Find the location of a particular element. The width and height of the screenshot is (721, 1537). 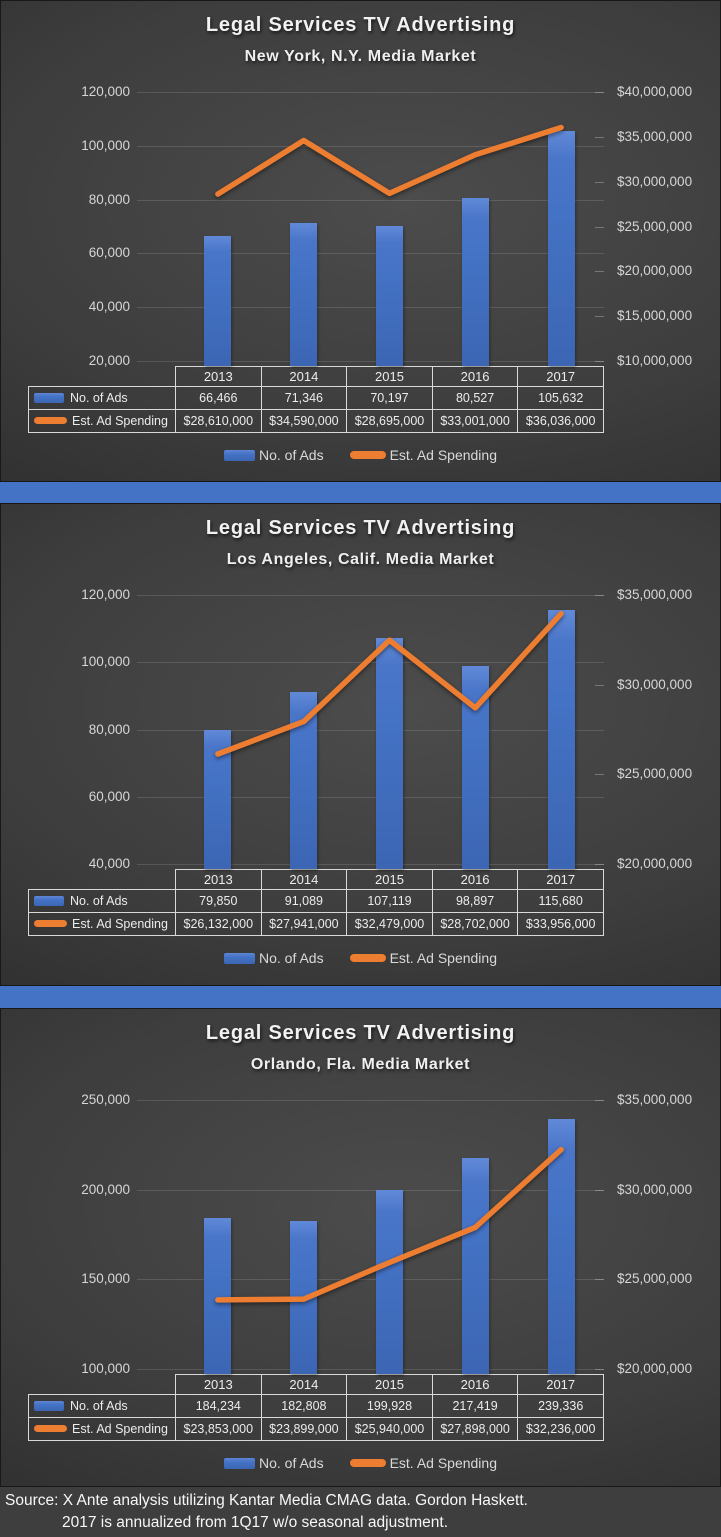

legend: No. of Ads Est. Ad Spending is located at coordinates (360, 1463).